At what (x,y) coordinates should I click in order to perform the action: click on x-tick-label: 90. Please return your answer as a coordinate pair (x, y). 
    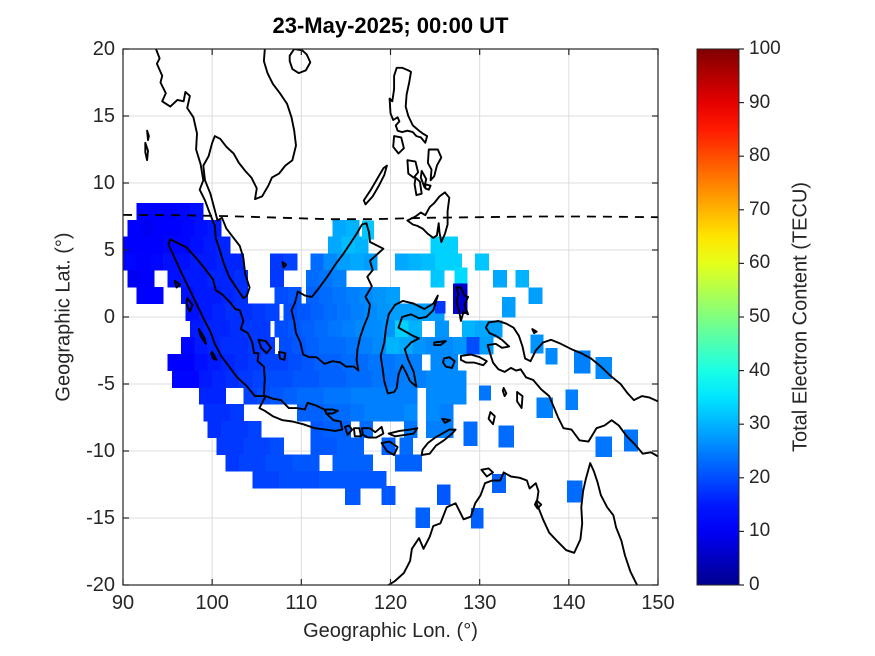
    Looking at the image, I should click on (123, 603).